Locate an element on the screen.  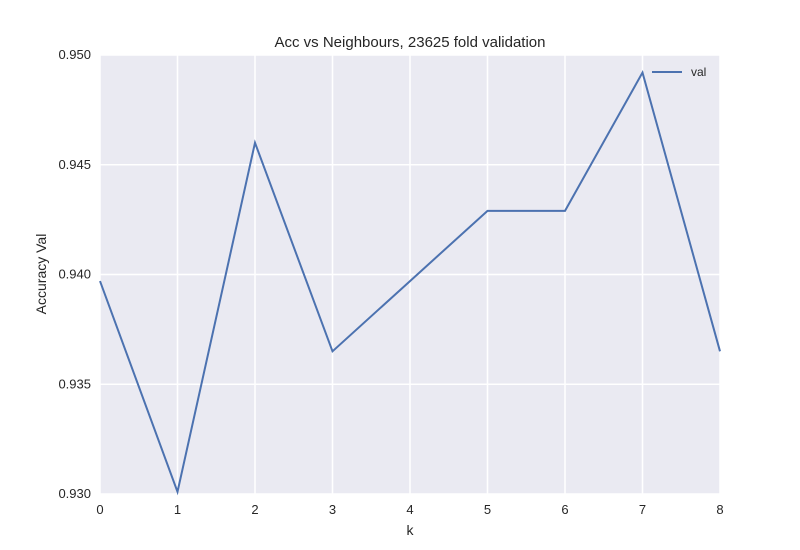
x-tick-label: 4 is located at coordinates (409, 509).